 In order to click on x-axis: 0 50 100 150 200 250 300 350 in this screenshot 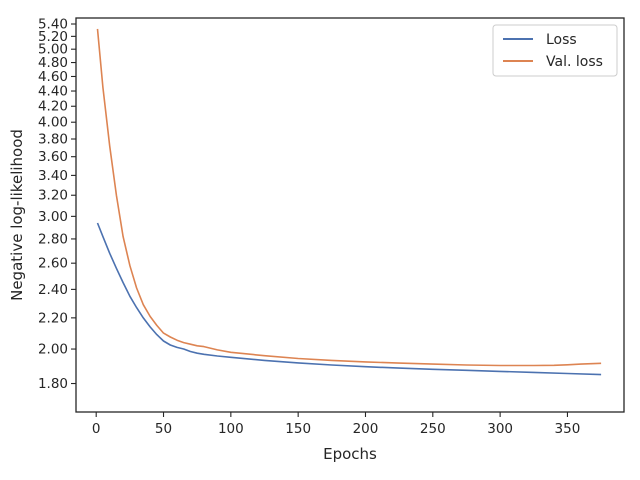, I will do `click(336, 424)`.